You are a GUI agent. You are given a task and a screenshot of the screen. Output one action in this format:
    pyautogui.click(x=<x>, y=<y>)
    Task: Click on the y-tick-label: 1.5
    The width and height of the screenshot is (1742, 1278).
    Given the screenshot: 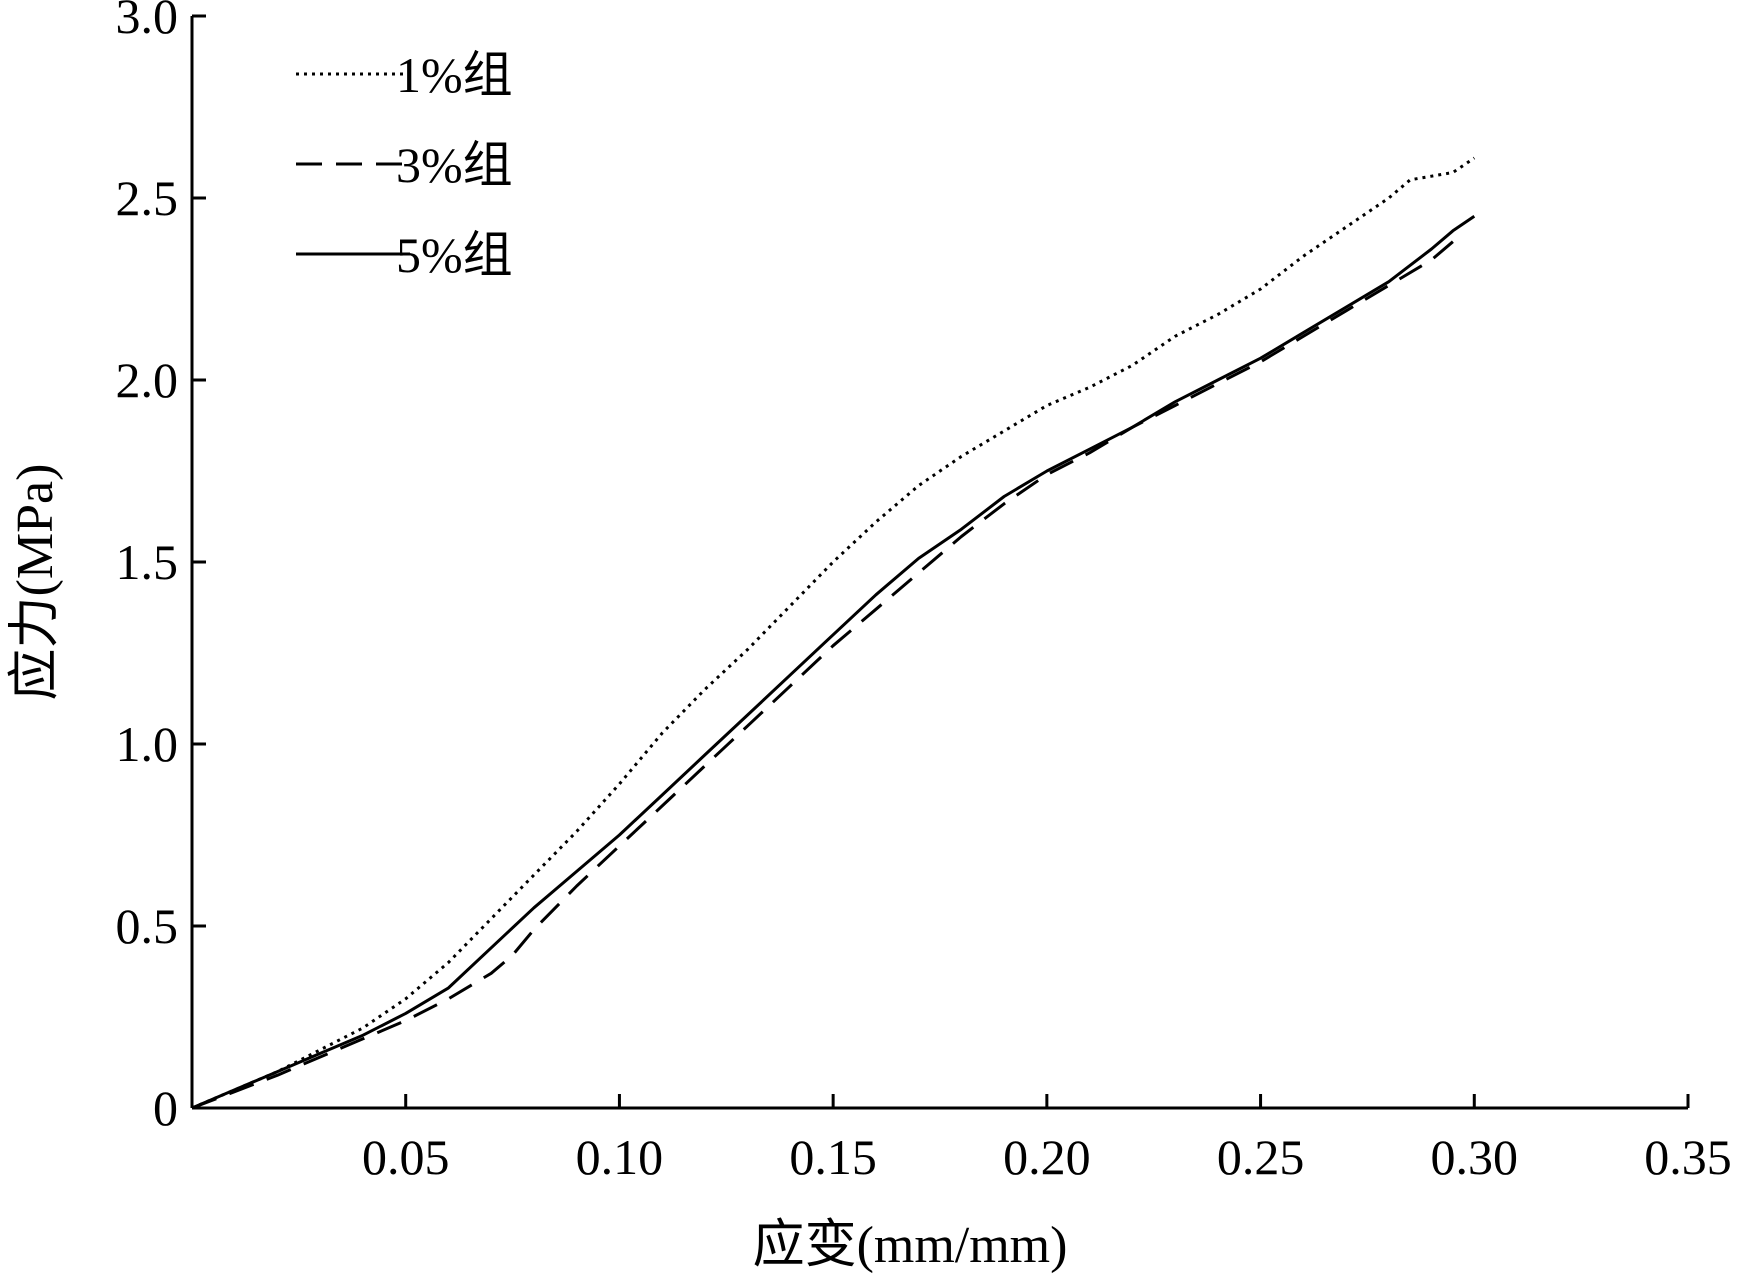 What is the action you would take?
    pyautogui.click(x=147, y=562)
    